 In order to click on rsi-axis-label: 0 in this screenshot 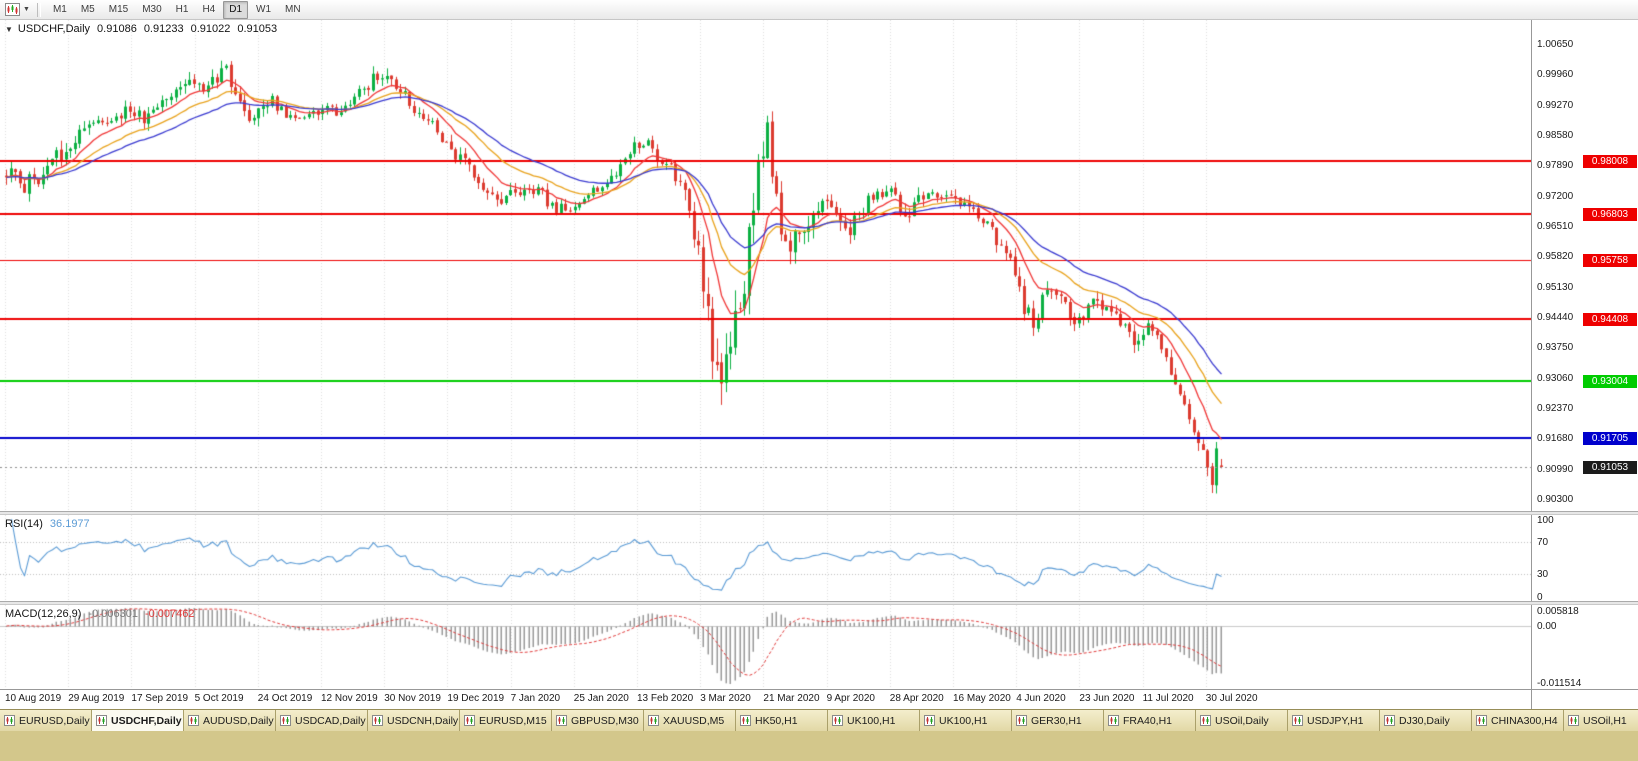, I will do `click(1540, 596)`.